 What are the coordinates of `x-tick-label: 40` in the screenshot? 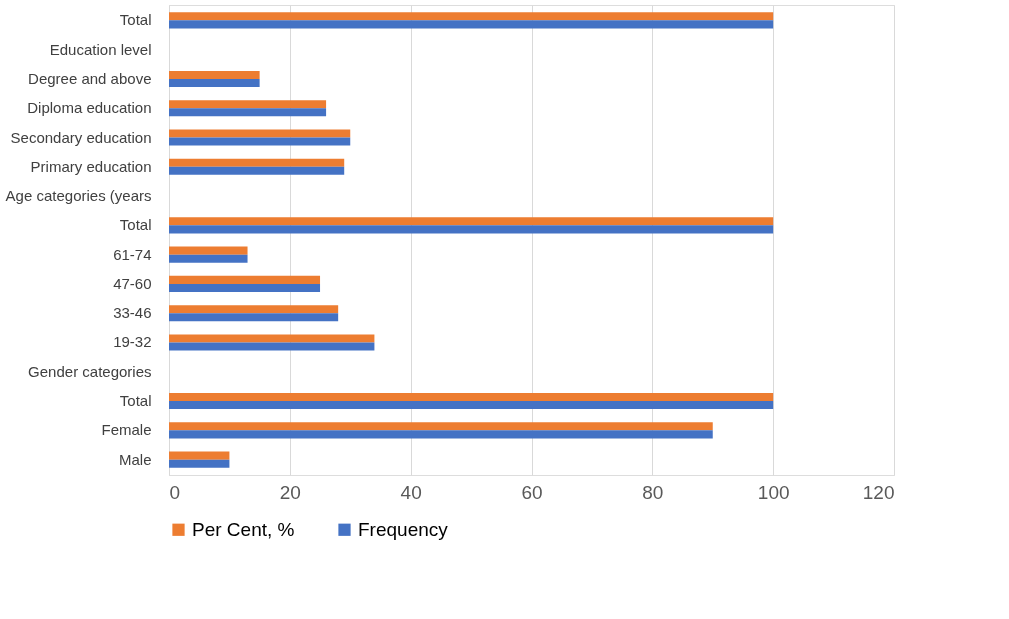 It's located at (411, 492).